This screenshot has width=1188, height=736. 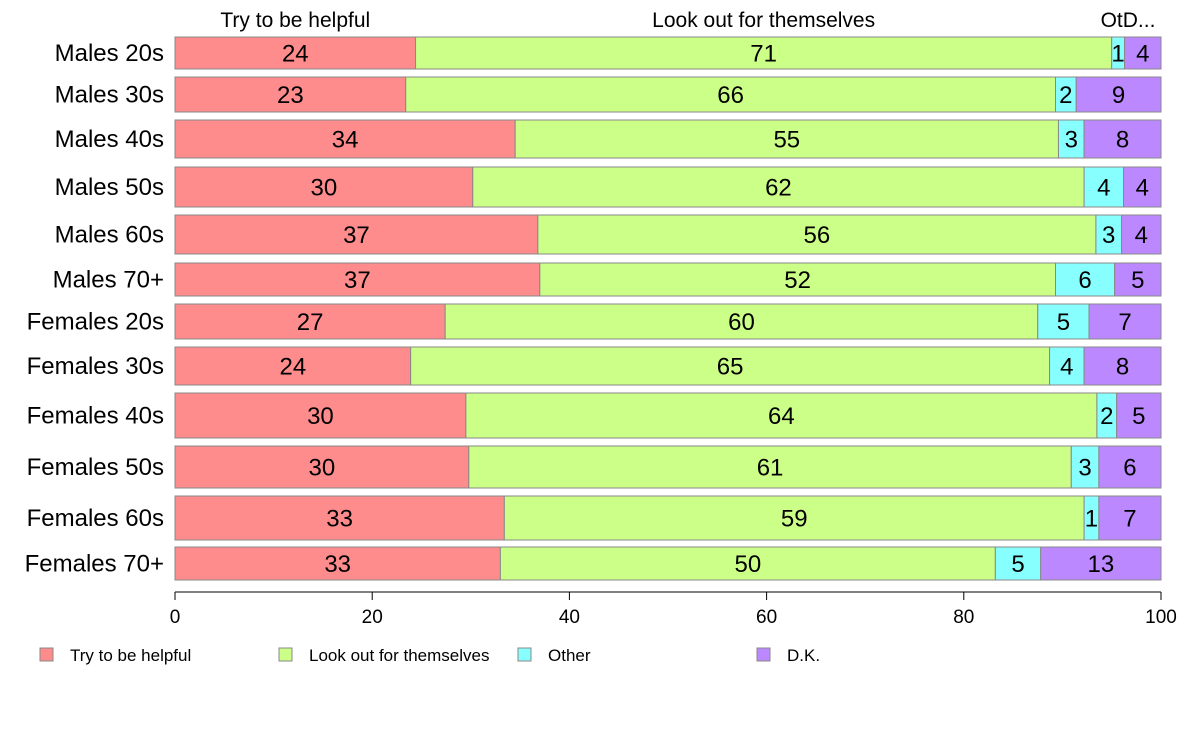 I want to click on data-label: 8, so click(x=1122, y=140).